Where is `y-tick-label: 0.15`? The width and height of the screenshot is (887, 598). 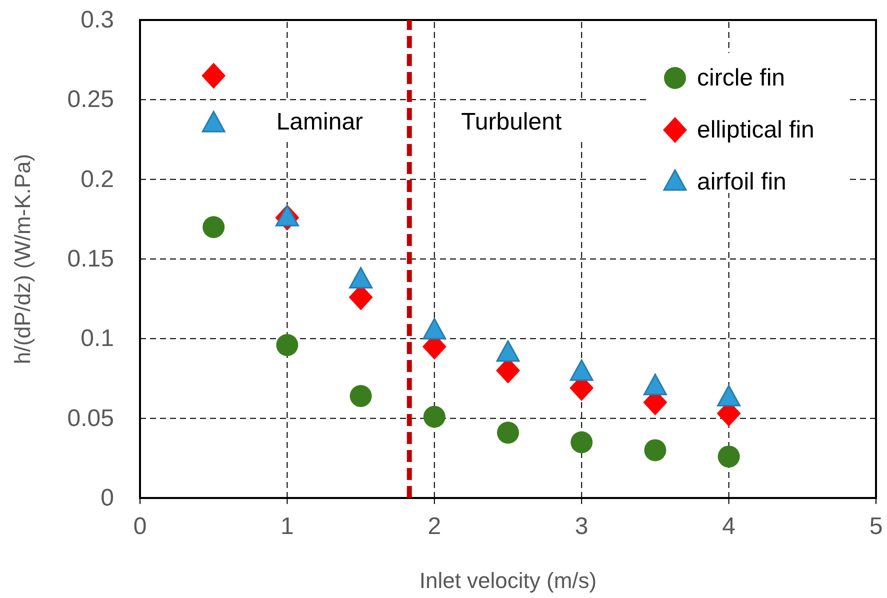 y-tick-label: 0.15 is located at coordinates (90, 259).